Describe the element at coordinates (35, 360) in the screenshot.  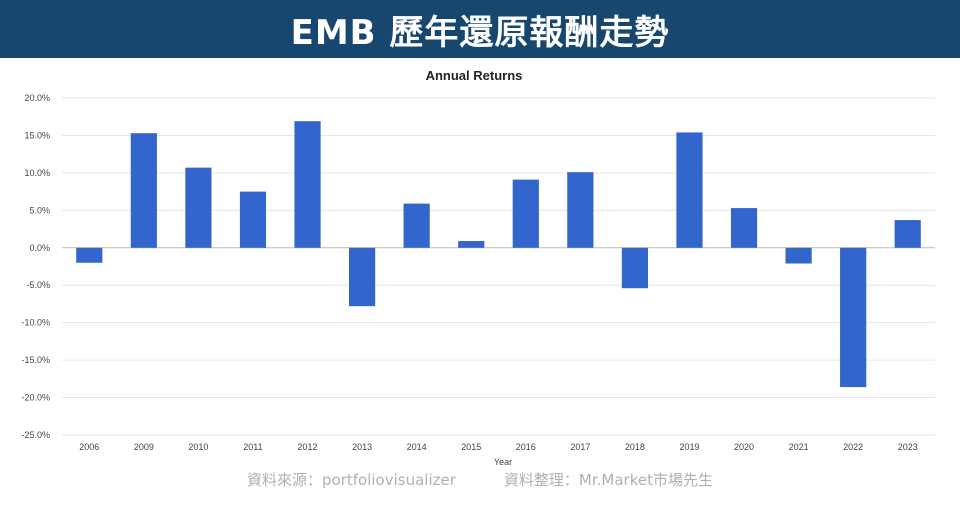
I see `y-tick-label: -15.0%` at that location.